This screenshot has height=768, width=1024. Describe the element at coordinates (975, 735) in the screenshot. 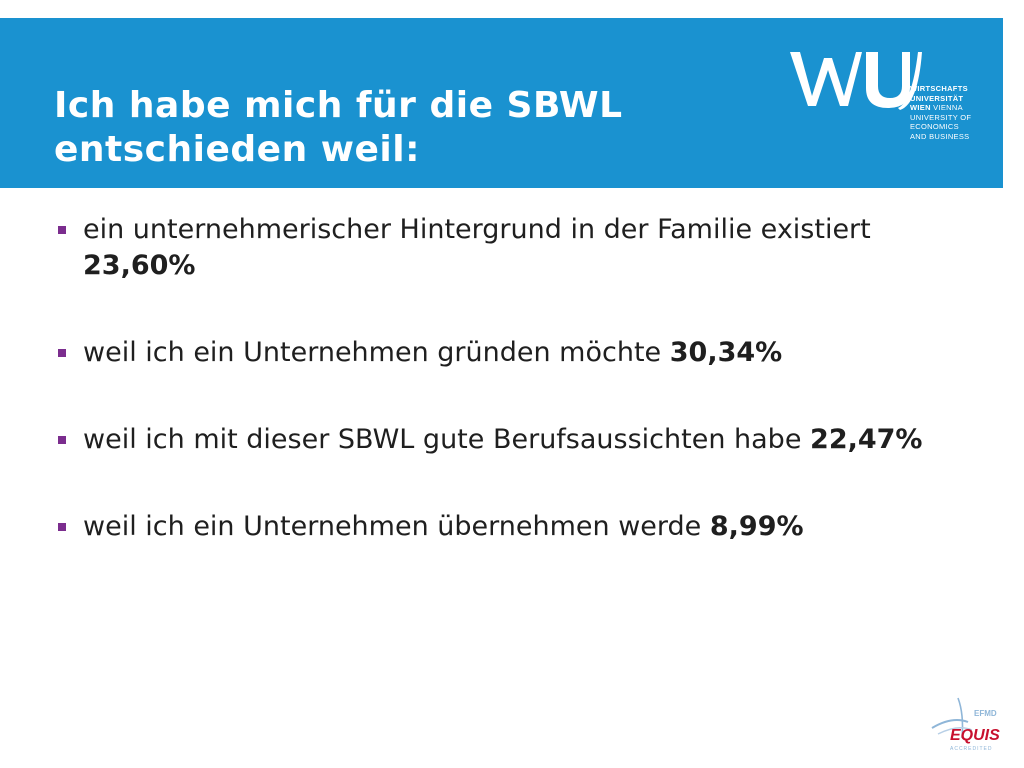

I see `equis-main-text: EQUIS` at that location.